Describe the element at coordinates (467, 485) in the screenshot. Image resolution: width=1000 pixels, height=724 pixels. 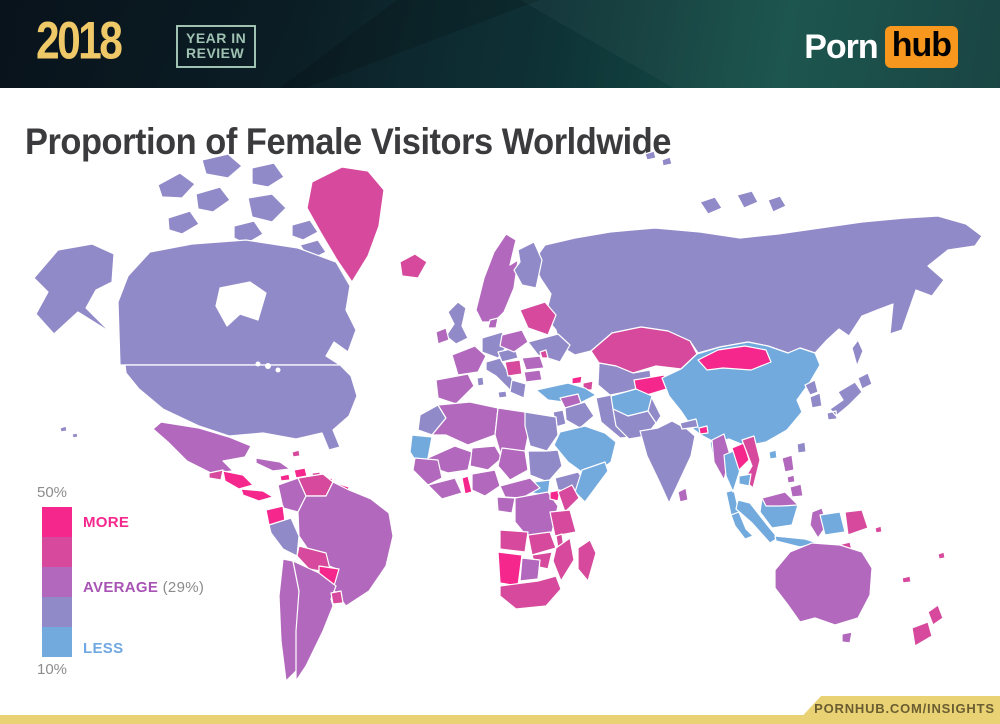
I see `region-benin` at that location.